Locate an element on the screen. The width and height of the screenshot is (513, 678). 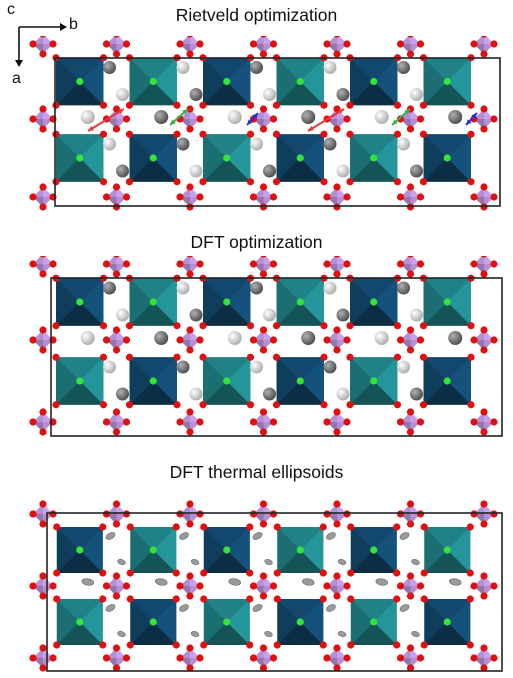
displacement-arrow is located at coordinates (471, 119).